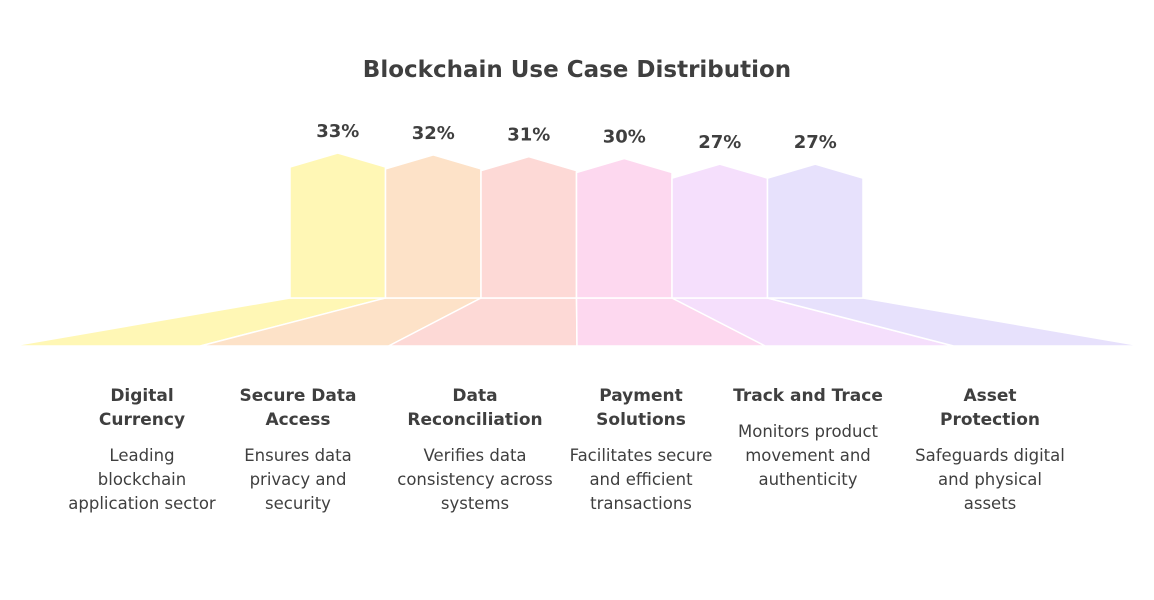  I want to click on value-label-secure-data-access: 32%, so click(433, 133).